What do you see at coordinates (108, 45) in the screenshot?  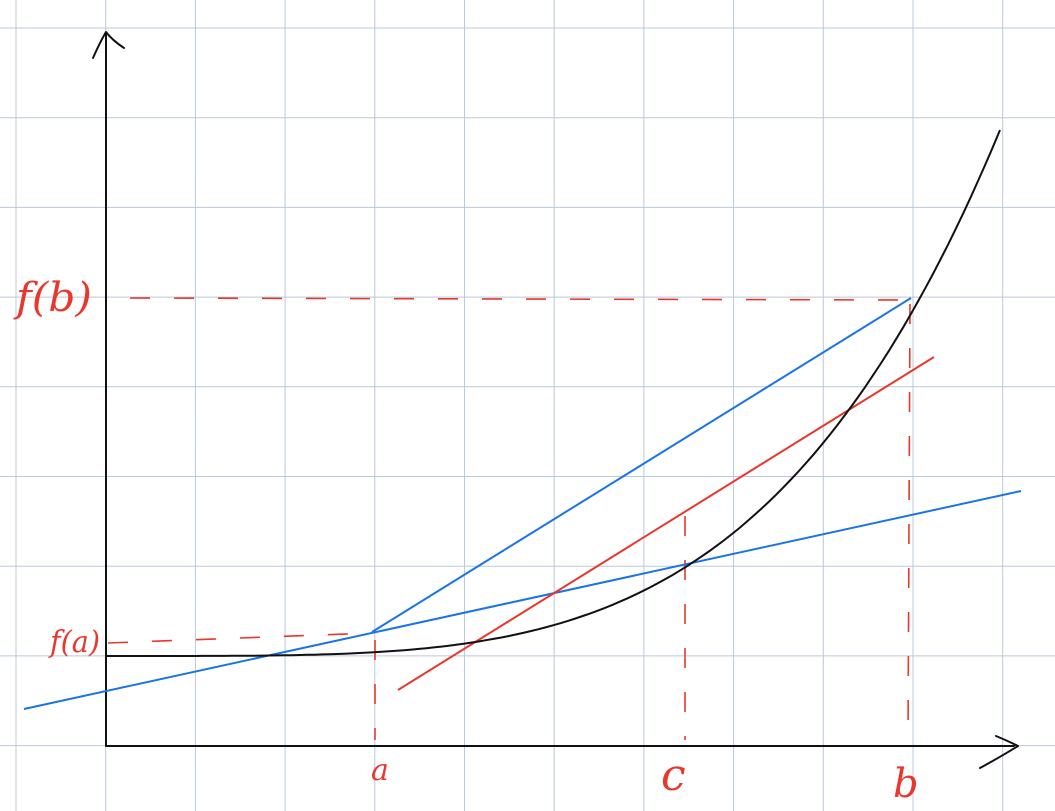 I see `y-axis-arrowhead-icon` at bounding box center [108, 45].